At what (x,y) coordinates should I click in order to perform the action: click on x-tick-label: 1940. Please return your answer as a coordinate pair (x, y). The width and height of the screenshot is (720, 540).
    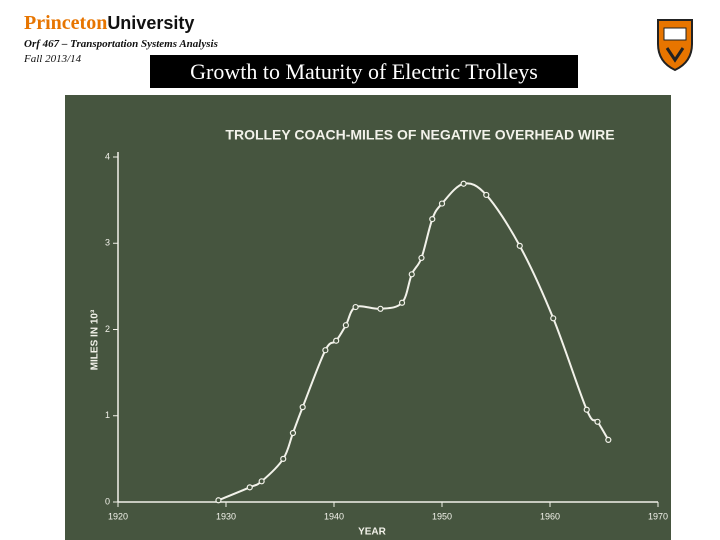
    Looking at the image, I should click on (334, 516).